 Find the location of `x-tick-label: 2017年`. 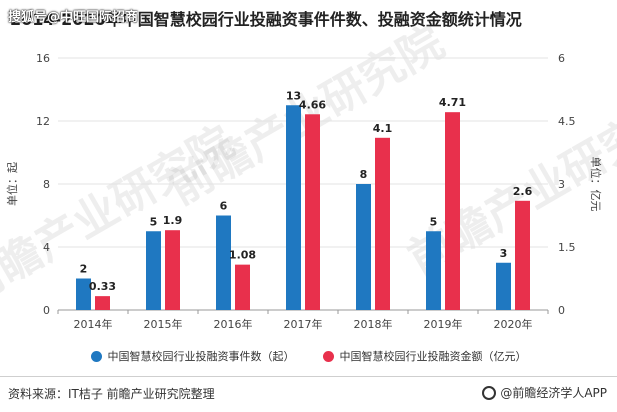

x-tick-label: 2017年 is located at coordinates (303, 324).